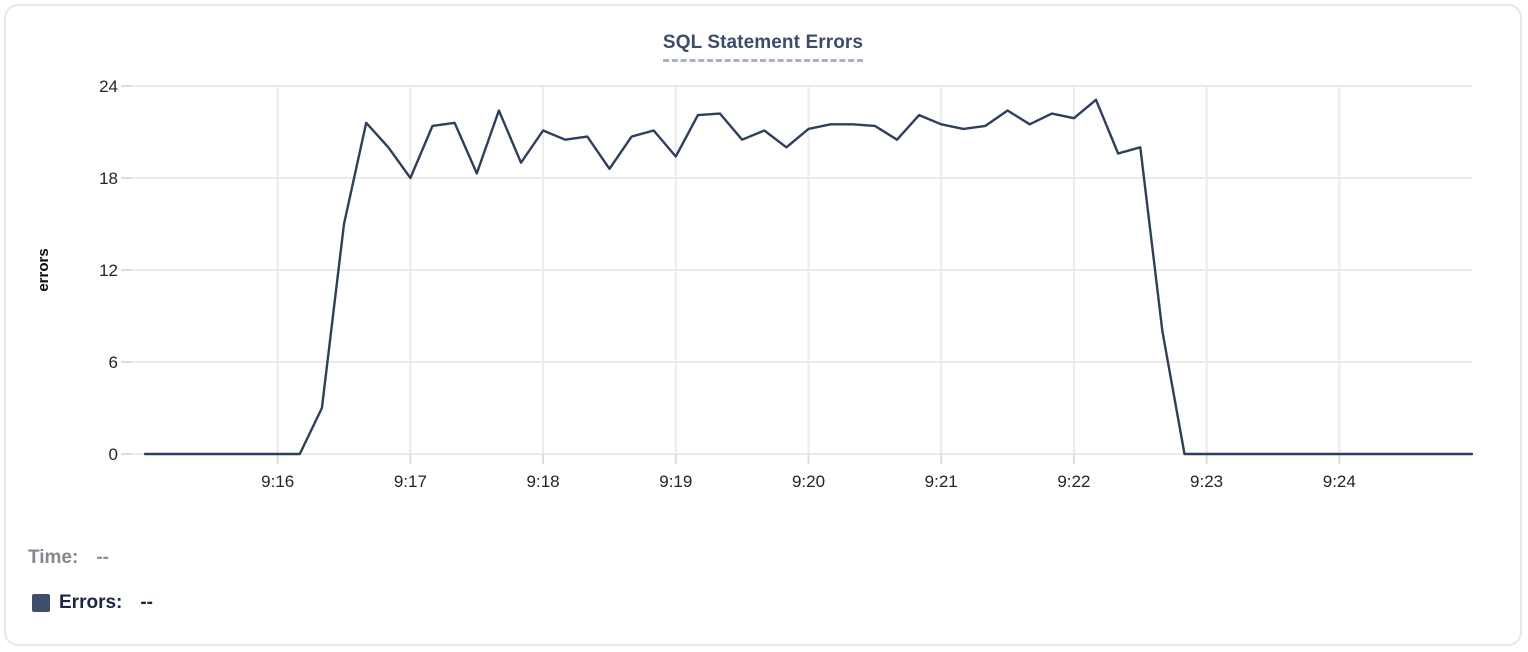  I want to click on x-tick-label: 9:24, so click(1339, 481).